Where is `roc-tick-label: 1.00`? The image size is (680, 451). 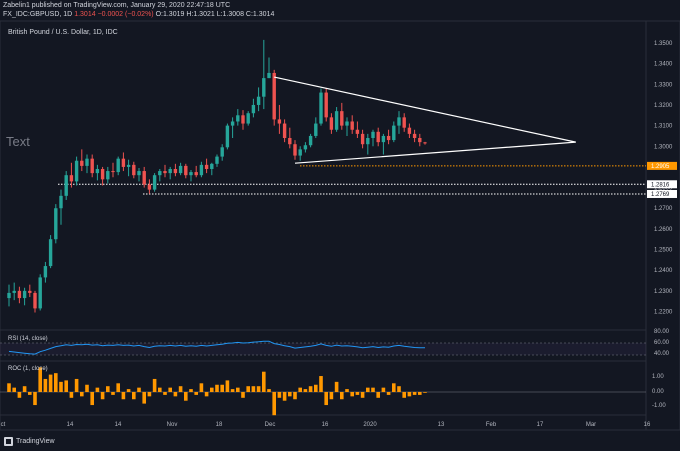 roc-tick-label: 1.00 is located at coordinates (658, 377).